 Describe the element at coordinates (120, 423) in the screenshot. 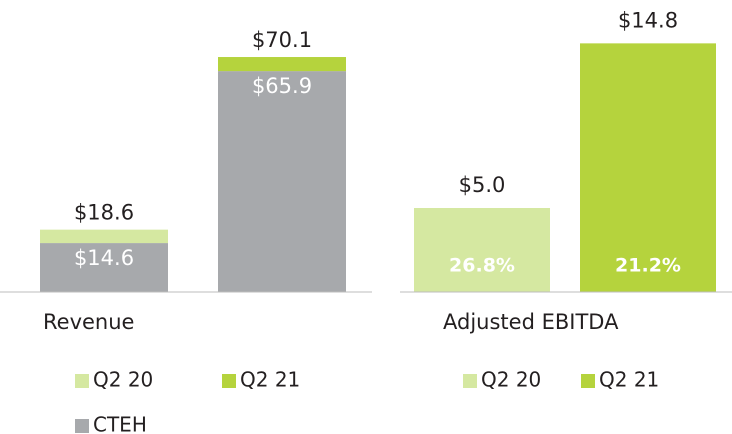

I see `legend-label: CTEH` at that location.